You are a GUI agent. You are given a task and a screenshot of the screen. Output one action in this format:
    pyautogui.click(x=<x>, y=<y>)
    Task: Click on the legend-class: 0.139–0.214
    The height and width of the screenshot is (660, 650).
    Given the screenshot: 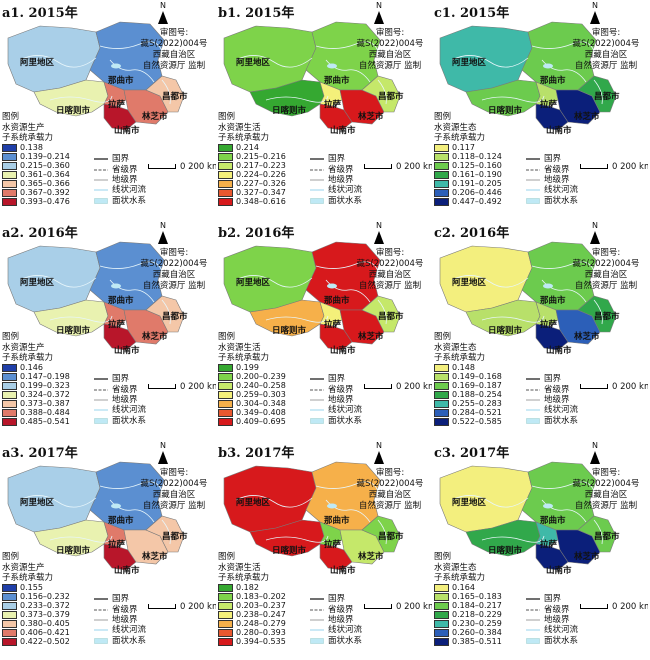 What is the action you would take?
    pyautogui.click(x=47, y=156)
    